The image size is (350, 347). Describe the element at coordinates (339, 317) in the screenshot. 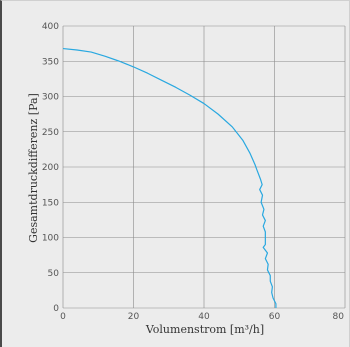

I see `x-tick-label: 80` at that location.